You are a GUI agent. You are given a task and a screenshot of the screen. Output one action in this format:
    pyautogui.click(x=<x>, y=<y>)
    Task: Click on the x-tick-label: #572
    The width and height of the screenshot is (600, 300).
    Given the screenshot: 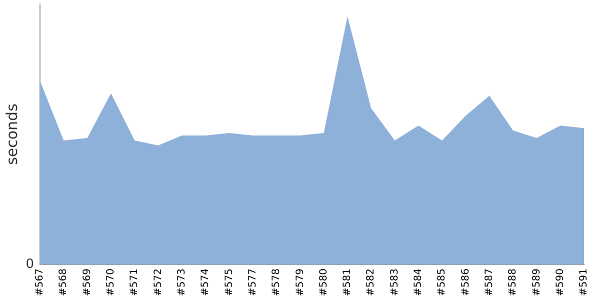 What is the action you would take?
    pyautogui.click(x=158, y=282)
    